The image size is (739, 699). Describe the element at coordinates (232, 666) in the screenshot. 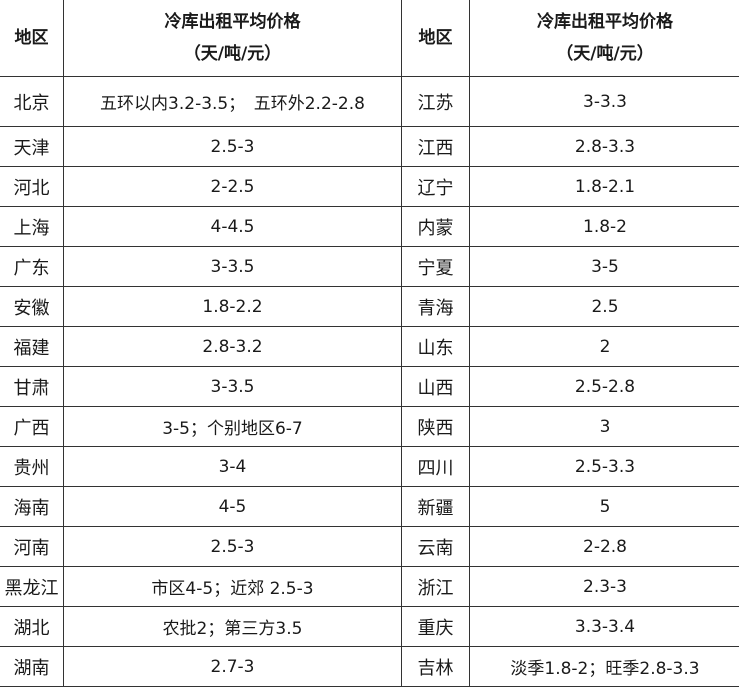

I see `price-cell: 2.7-3` at that location.